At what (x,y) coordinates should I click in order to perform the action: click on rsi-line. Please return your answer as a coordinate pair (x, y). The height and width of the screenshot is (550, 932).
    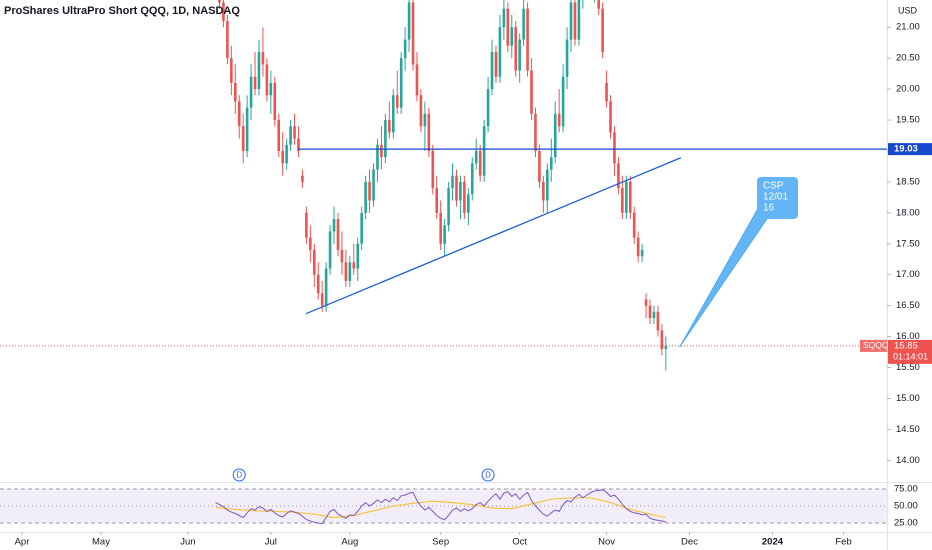
    Looking at the image, I should click on (440, 507).